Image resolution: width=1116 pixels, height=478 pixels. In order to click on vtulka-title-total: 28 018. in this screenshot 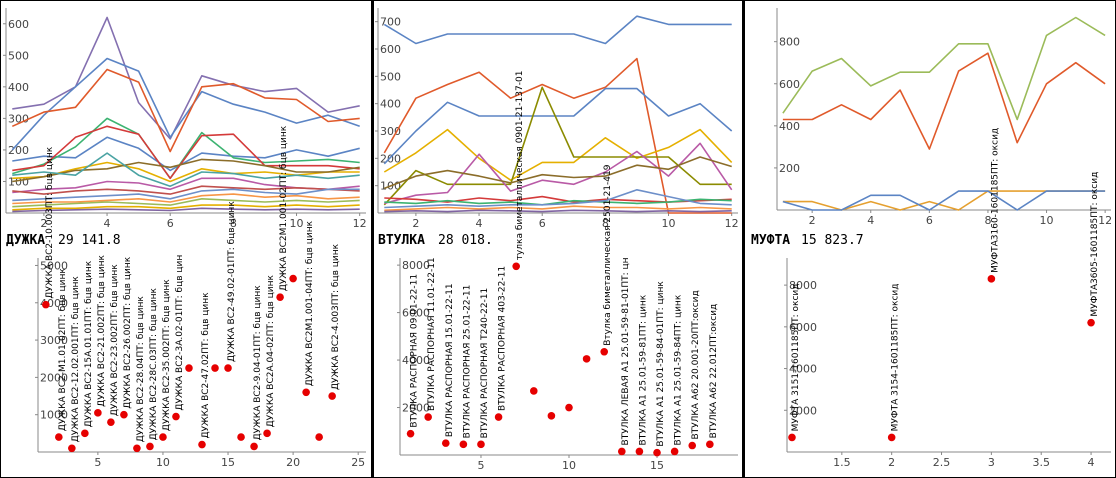, I will do `click(465, 240)`.